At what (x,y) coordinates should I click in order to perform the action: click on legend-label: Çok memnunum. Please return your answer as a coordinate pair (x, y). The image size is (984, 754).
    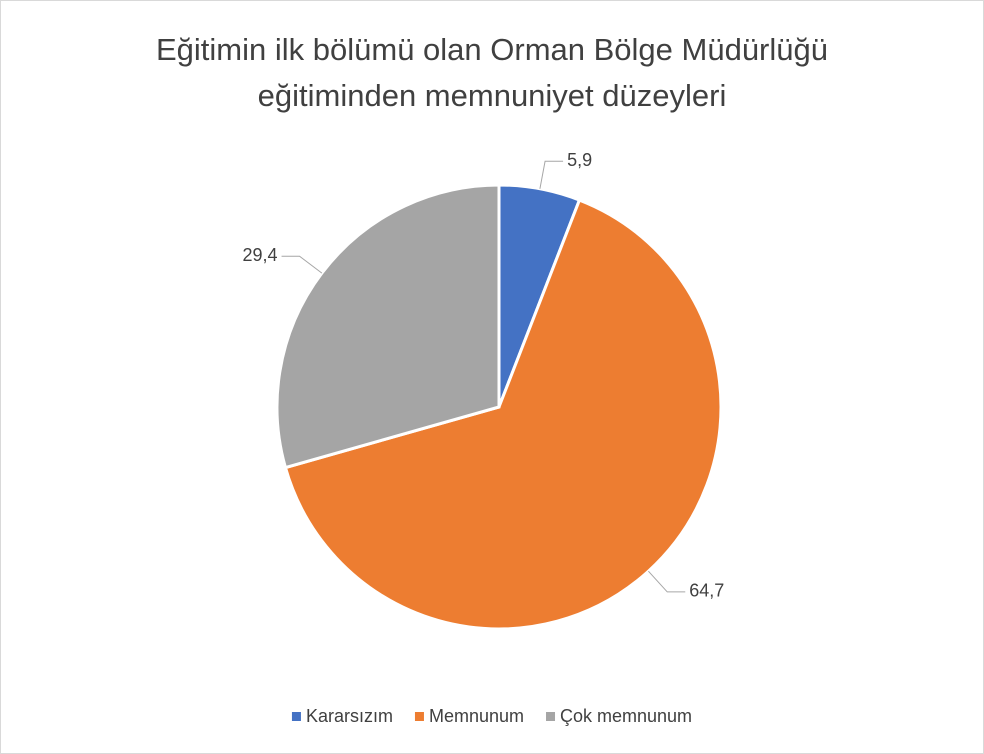
    Looking at the image, I should click on (626, 716).